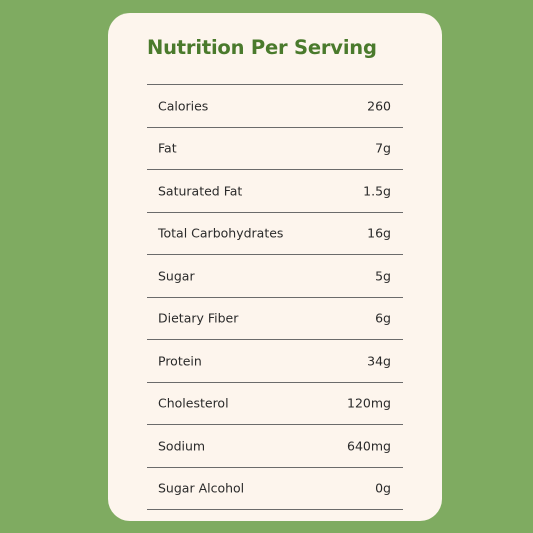 This screenshot has width=533, height=533. What do you see at coordinates (176, 276) in the screenshot?
I see `nutrient-label: Sugar` at bounding box center [176, 276].